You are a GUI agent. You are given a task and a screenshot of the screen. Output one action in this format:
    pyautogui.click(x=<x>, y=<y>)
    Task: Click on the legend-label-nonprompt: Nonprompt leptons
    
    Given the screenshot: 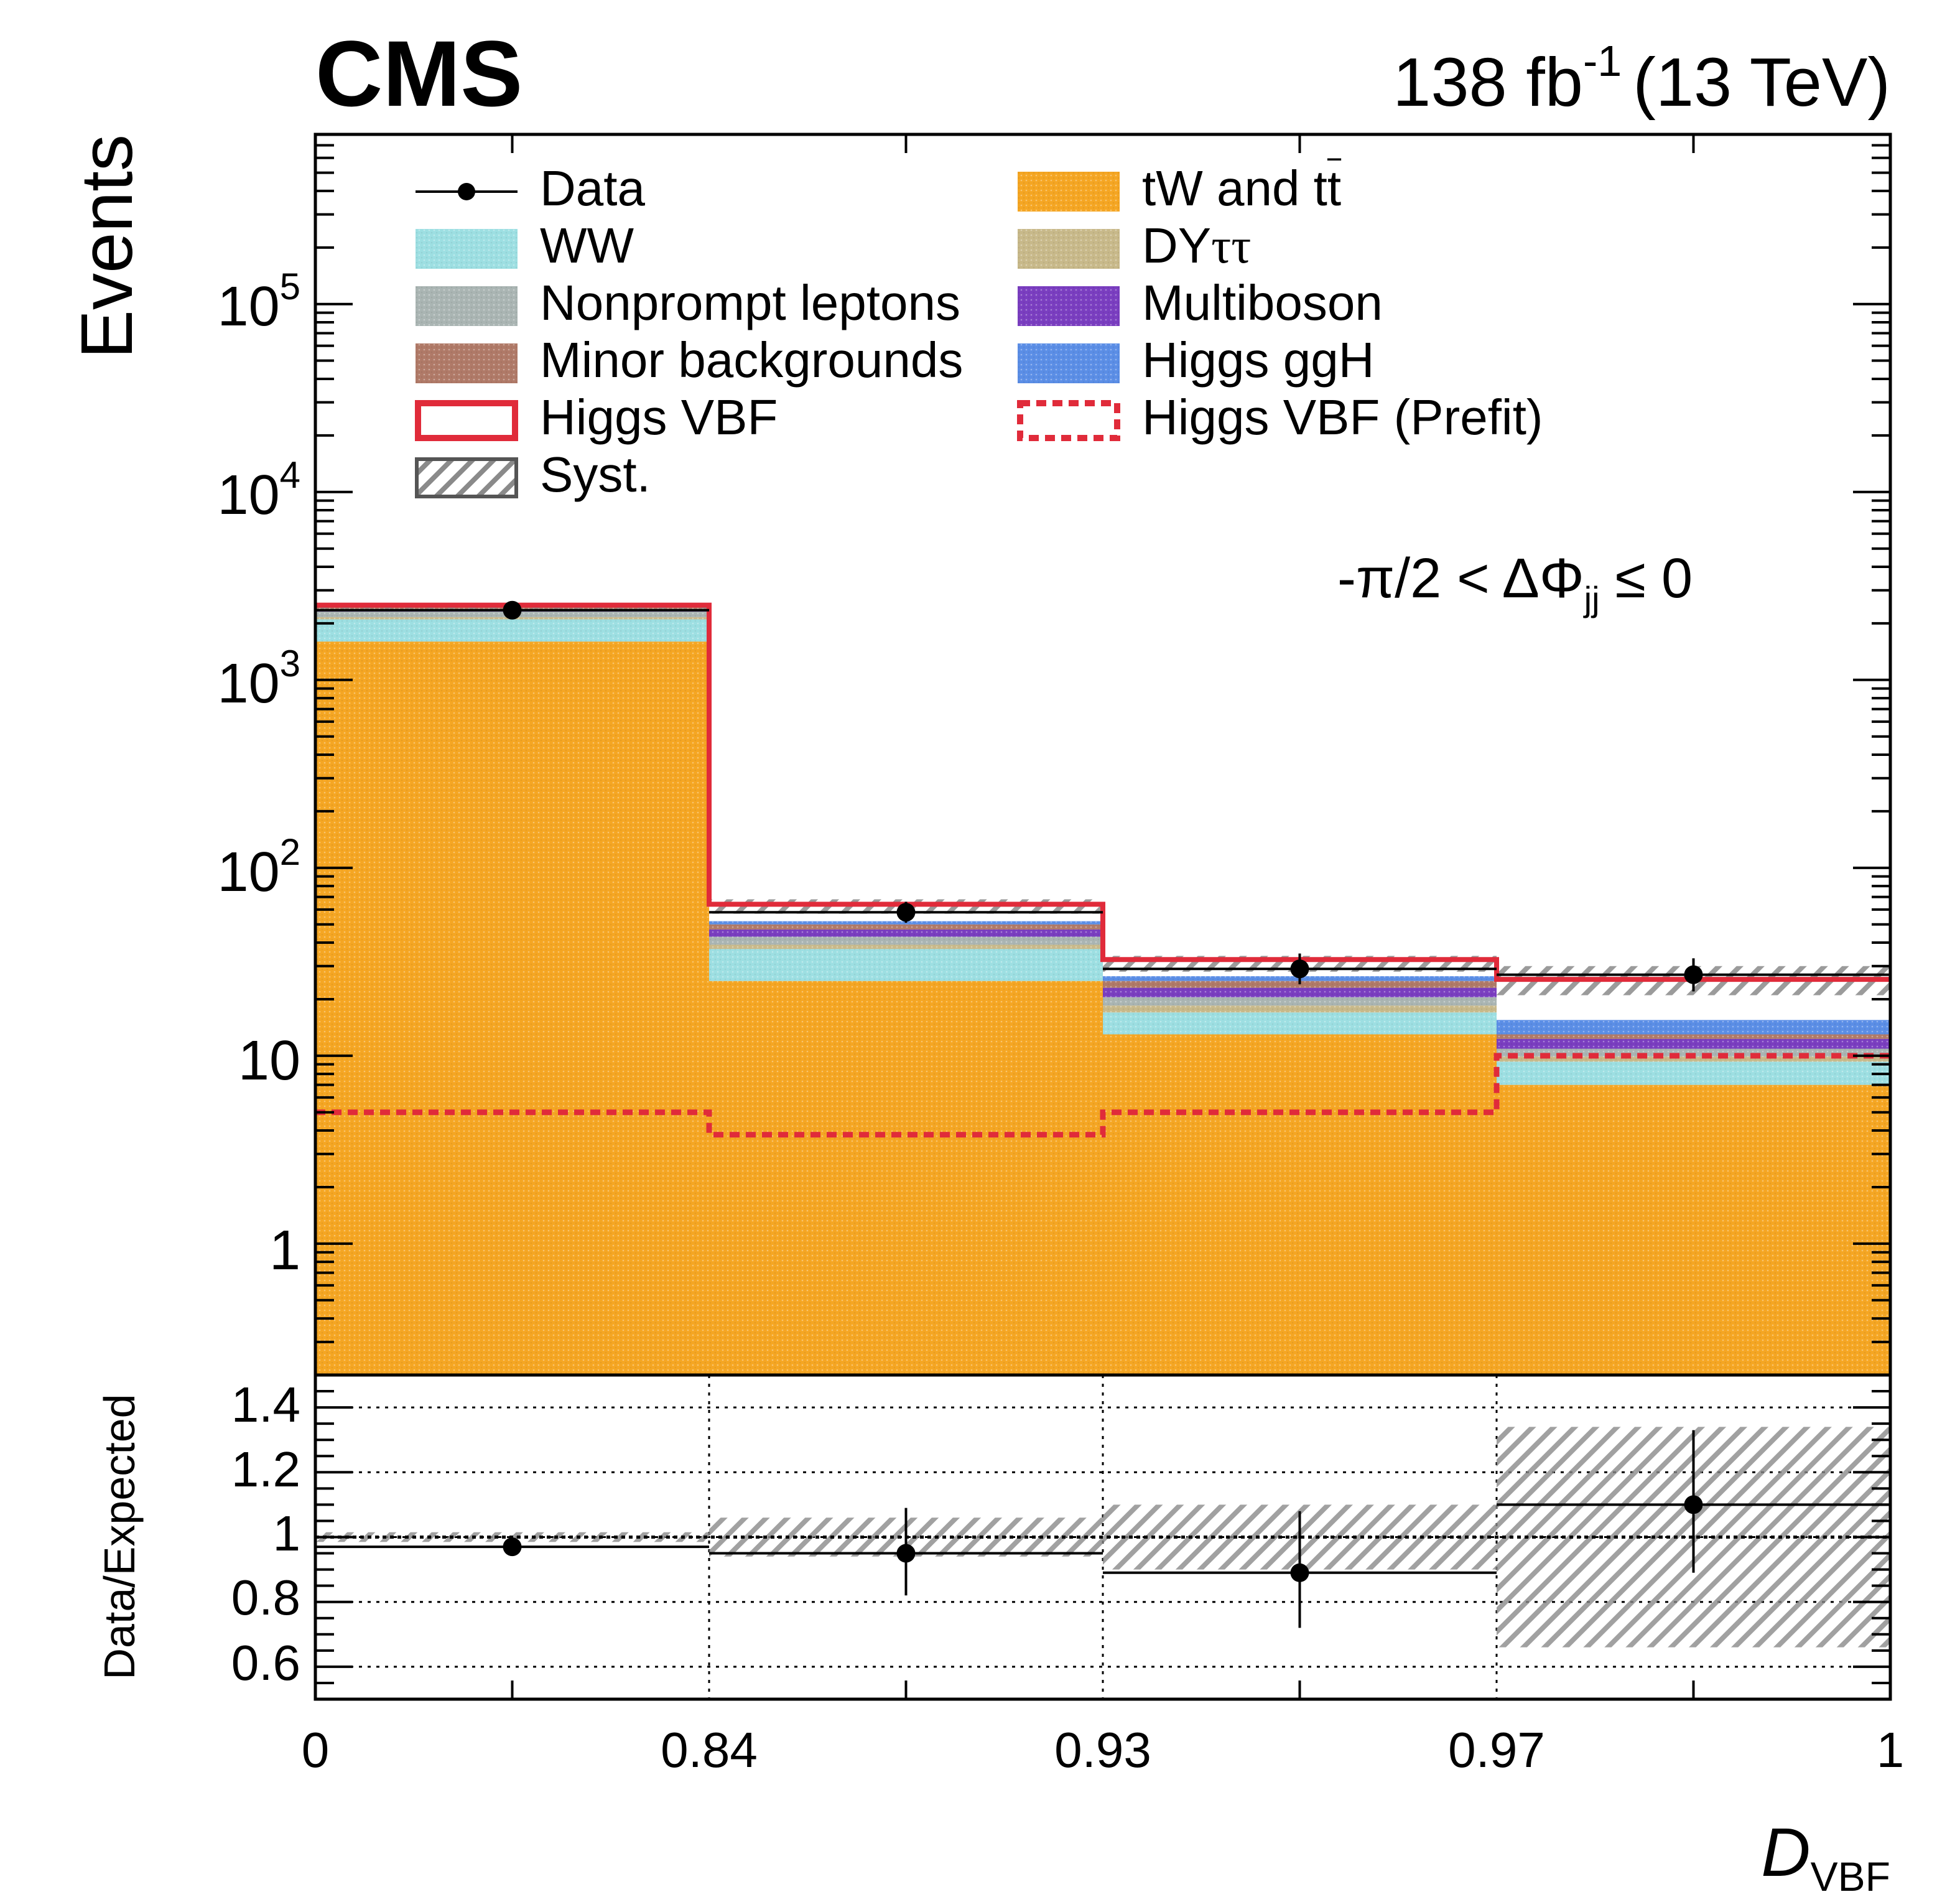 What is the action you would take?
    pyautogui.click(x=750, y=302)
    